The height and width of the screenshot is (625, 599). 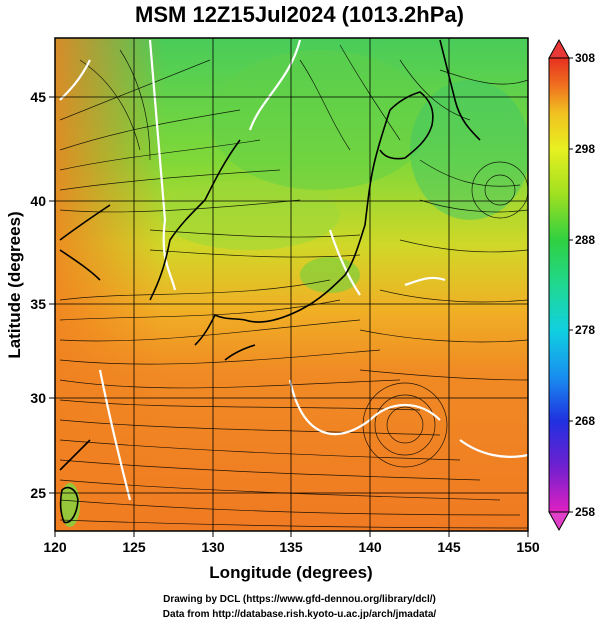 What do you see at coordinates (585, 421) in the screenshot?
I see `colorbar-tick-label: 268` at bounding box center [585, 421].